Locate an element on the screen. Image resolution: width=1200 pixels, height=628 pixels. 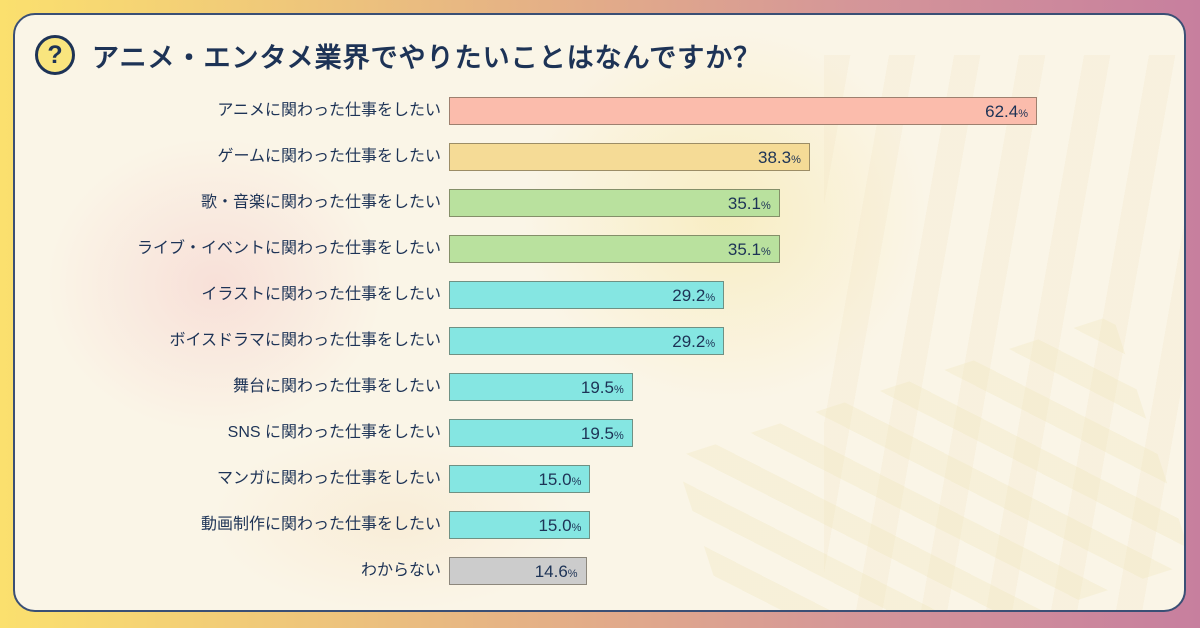
header: ? アニメ・エンタメ業界でやりたいことはなんですか？ is located at coordinates (597, 55).